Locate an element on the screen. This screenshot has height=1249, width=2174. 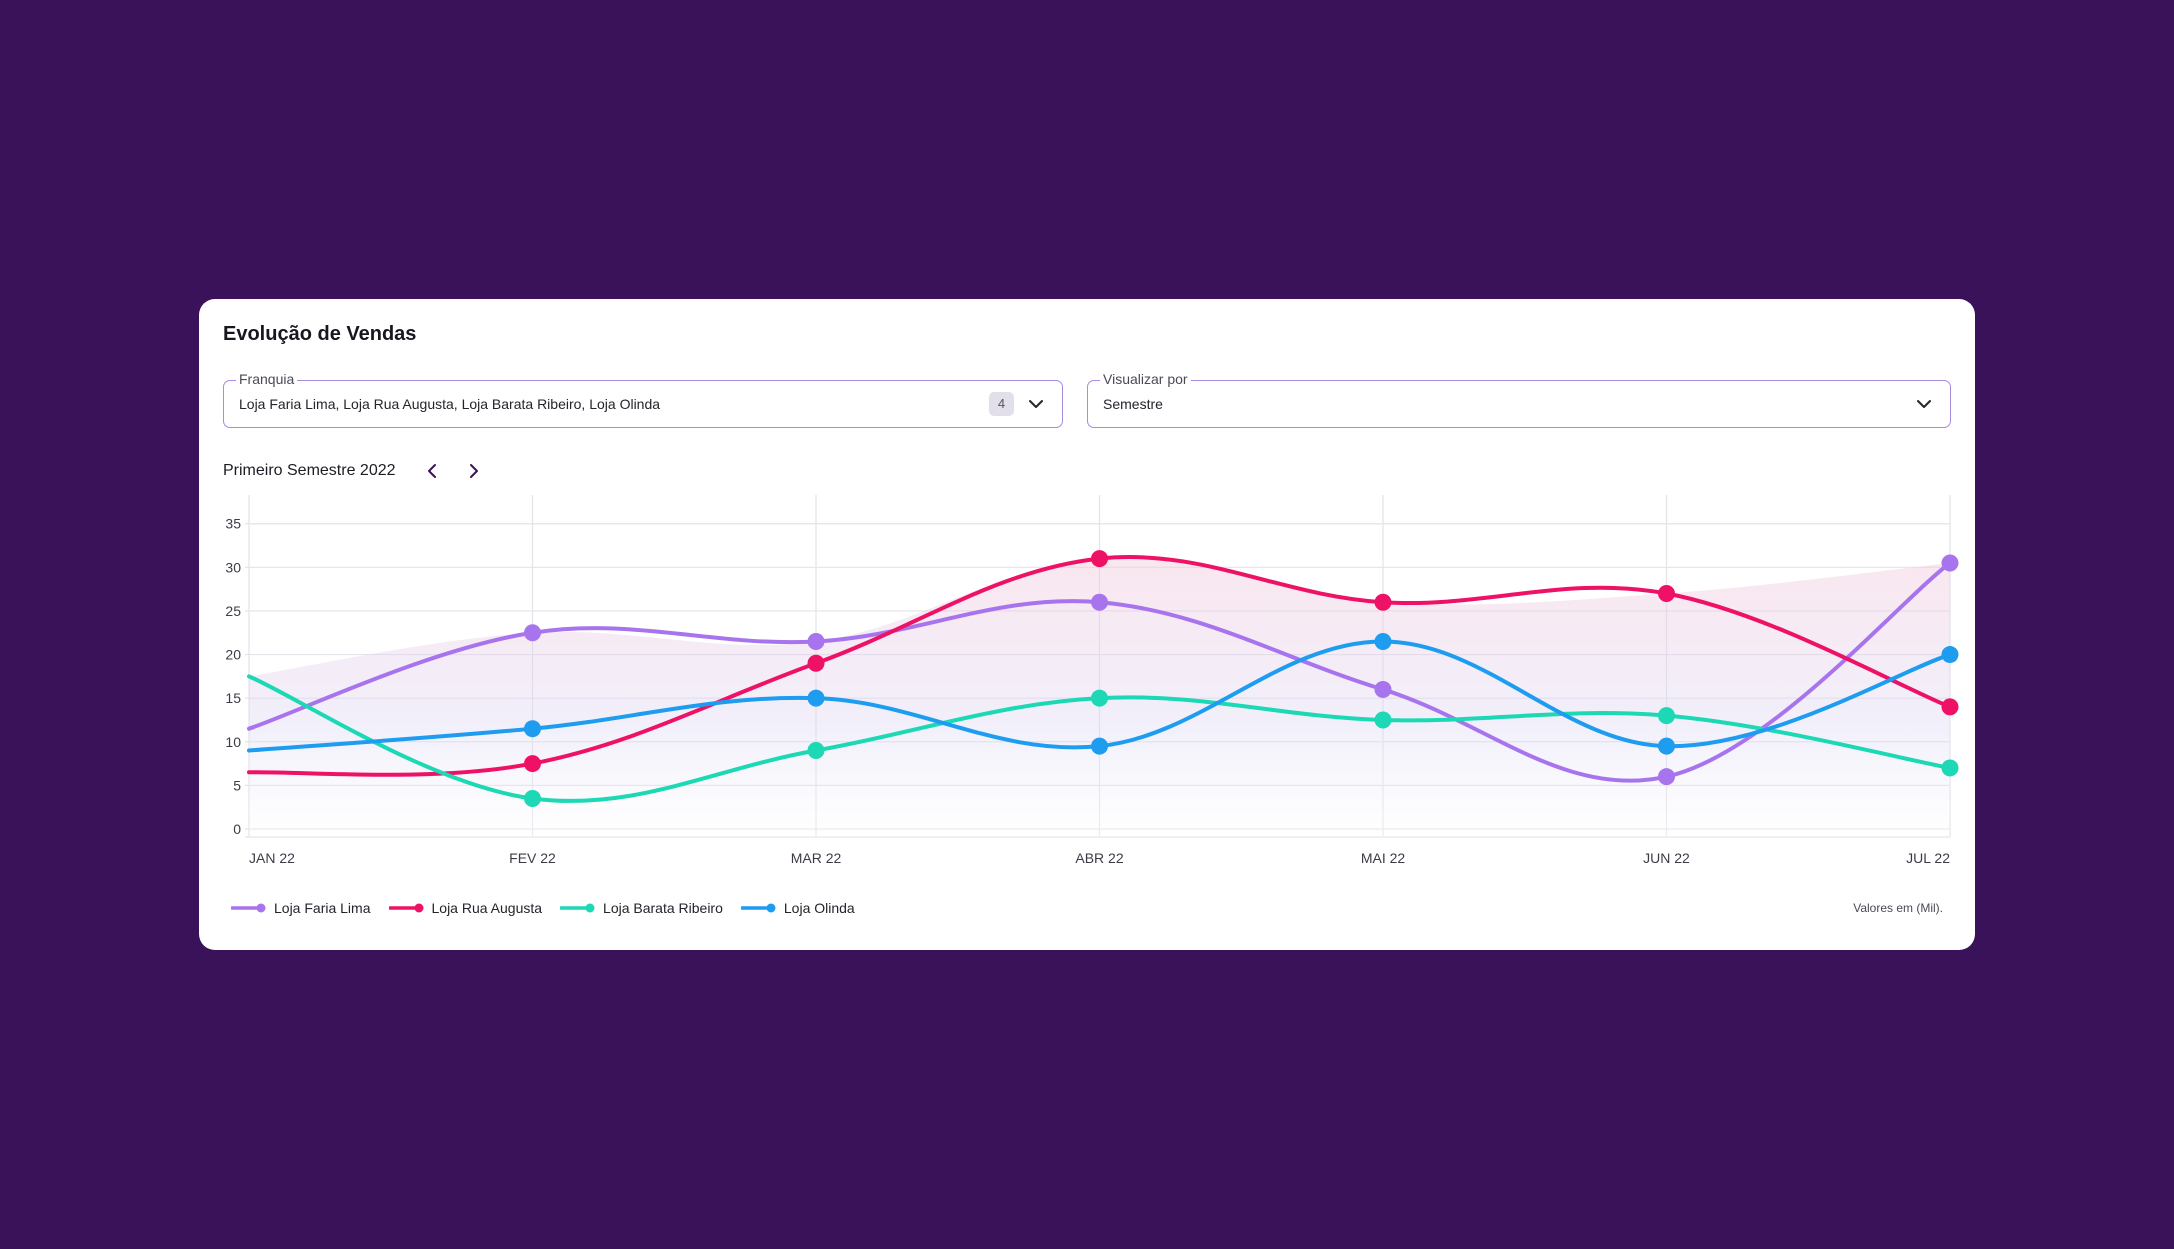
period-label: Primeiro Semestre 2022 is located at coordinates (309, 470).